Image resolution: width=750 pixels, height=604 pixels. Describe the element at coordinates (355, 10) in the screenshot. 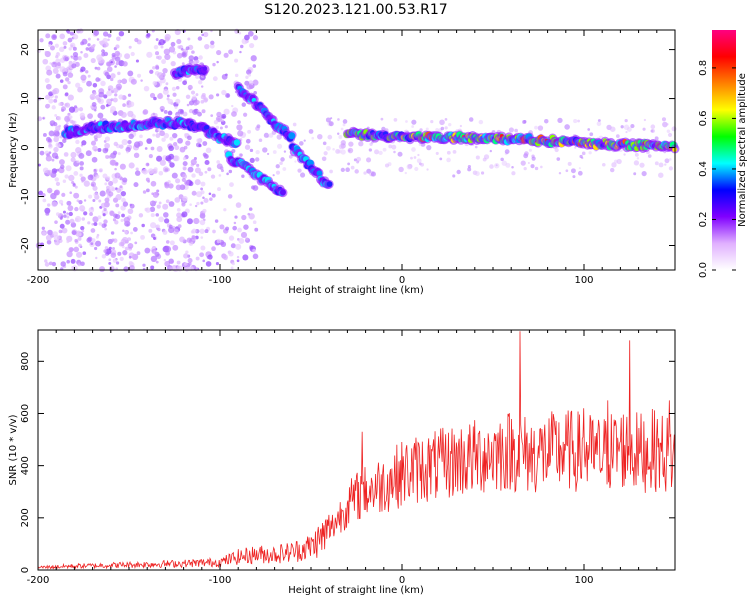

I see `figure-title: S120.2023.121.00.53.R17` at that location.